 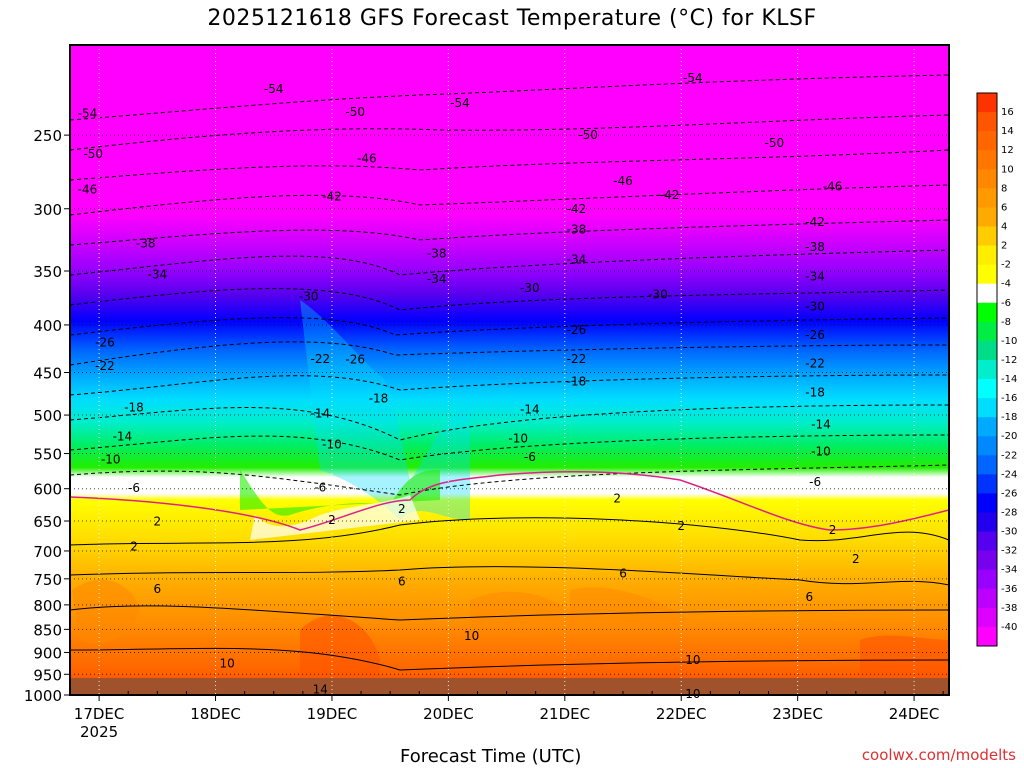 What do you see at coordinates (1009, 341) in the screenshot?
I see `colorbar-label: -10` at bounding box center [1009, 341].